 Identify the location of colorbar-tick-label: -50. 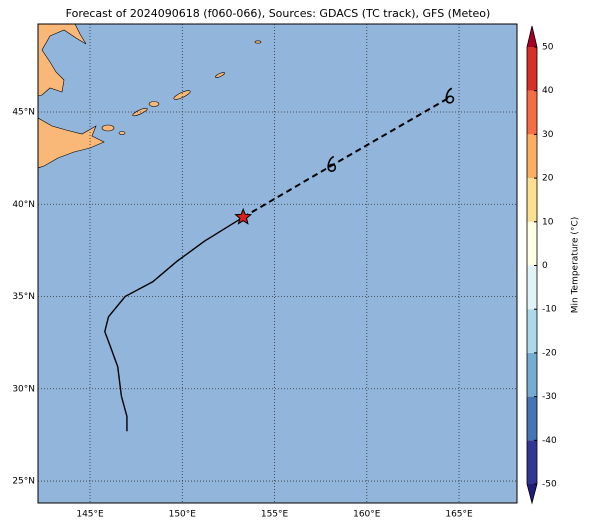
(549, 485).